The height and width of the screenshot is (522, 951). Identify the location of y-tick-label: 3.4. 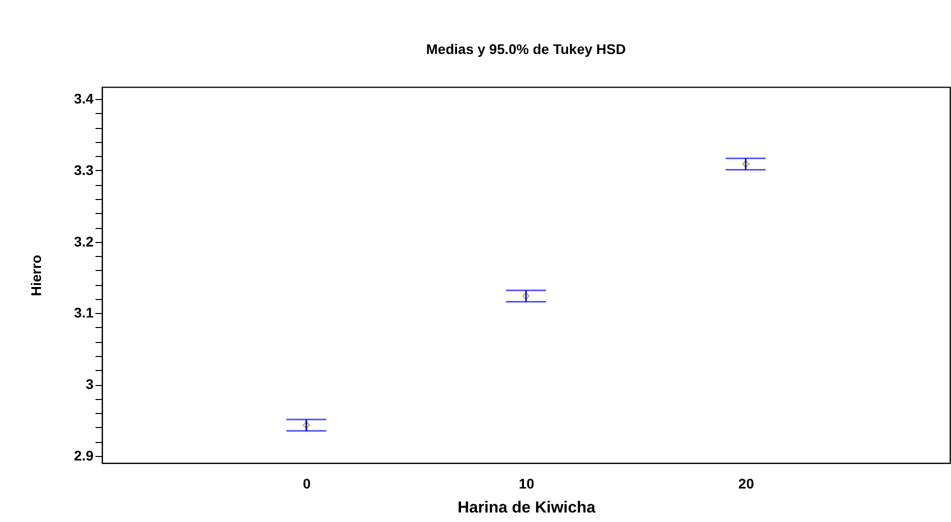
(84, 98).